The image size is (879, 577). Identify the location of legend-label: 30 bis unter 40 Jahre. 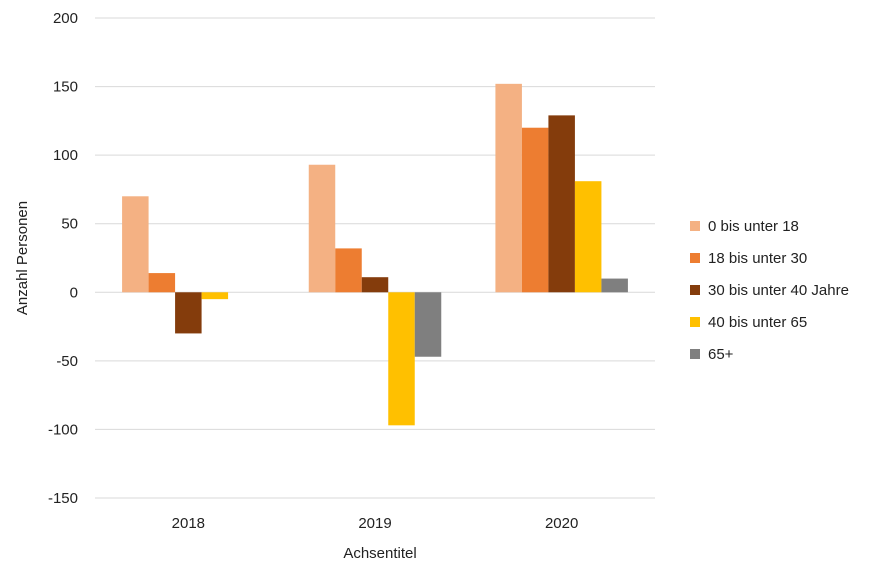
(778, 290).